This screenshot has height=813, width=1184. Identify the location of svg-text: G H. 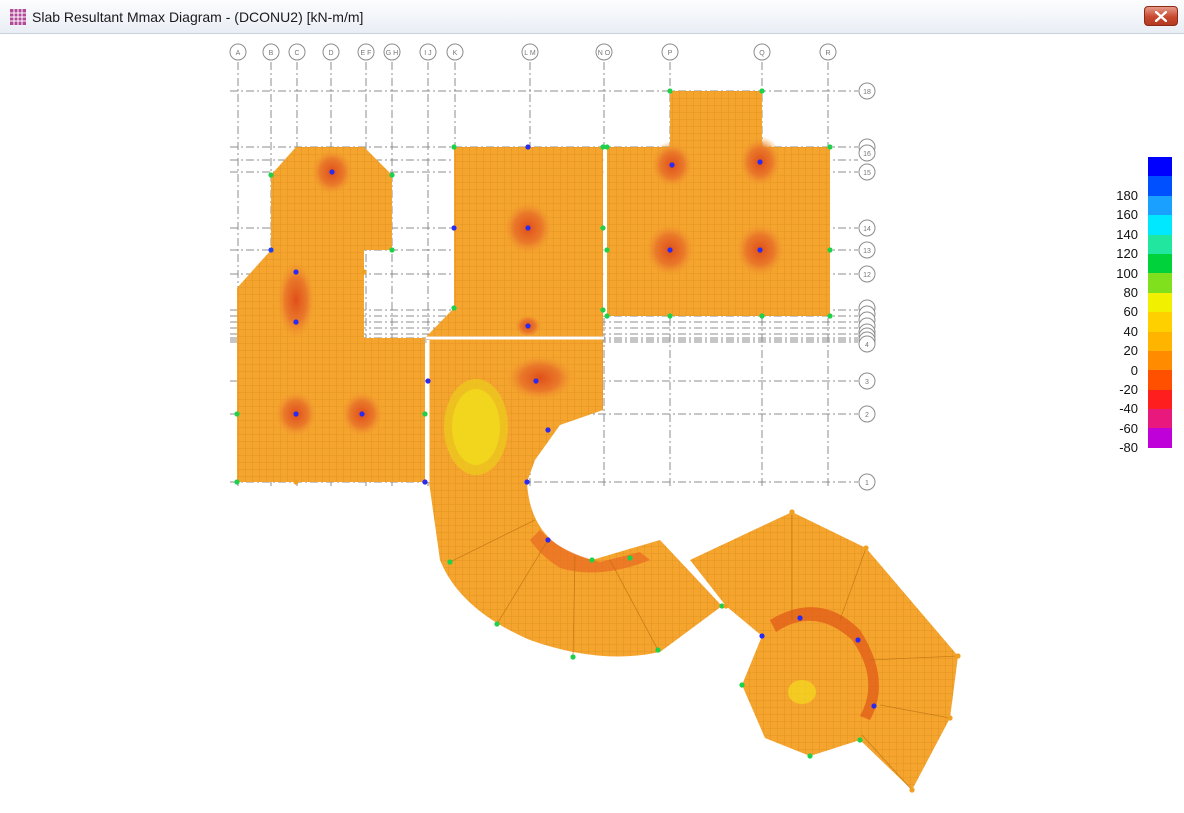
(392, 53).